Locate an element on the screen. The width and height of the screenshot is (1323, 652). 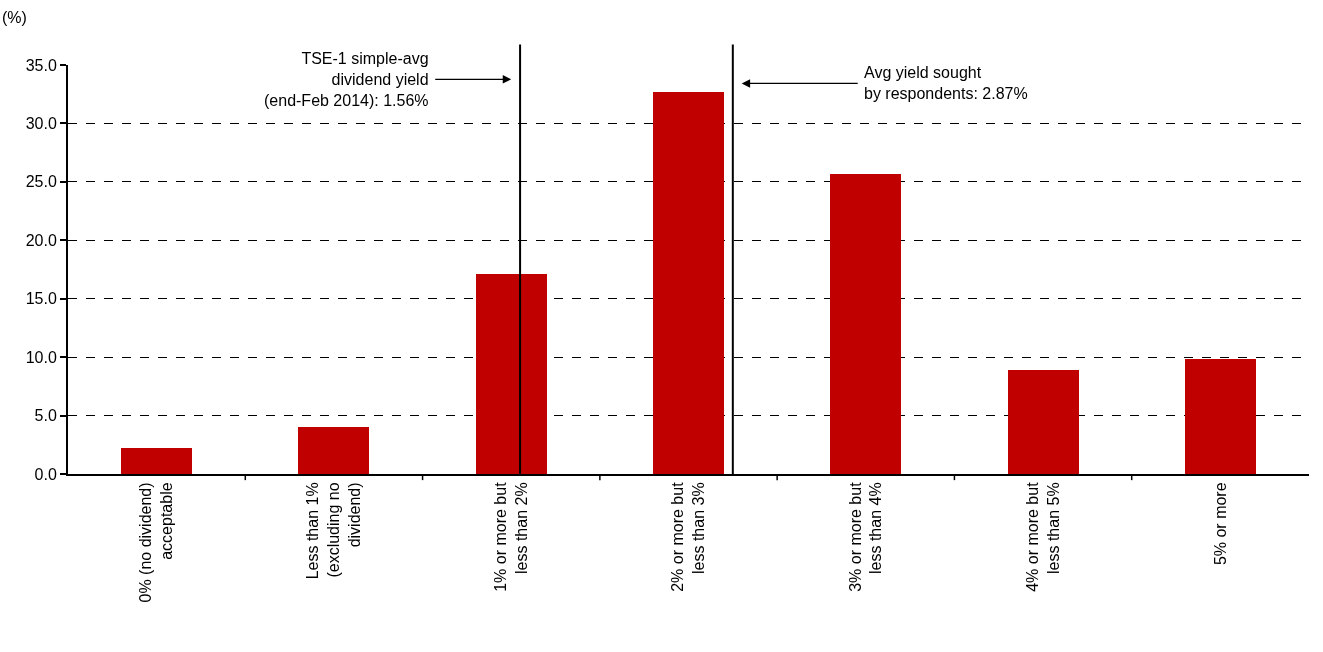
y-tick-label: 15.0 is located at coordinates (41, 299).